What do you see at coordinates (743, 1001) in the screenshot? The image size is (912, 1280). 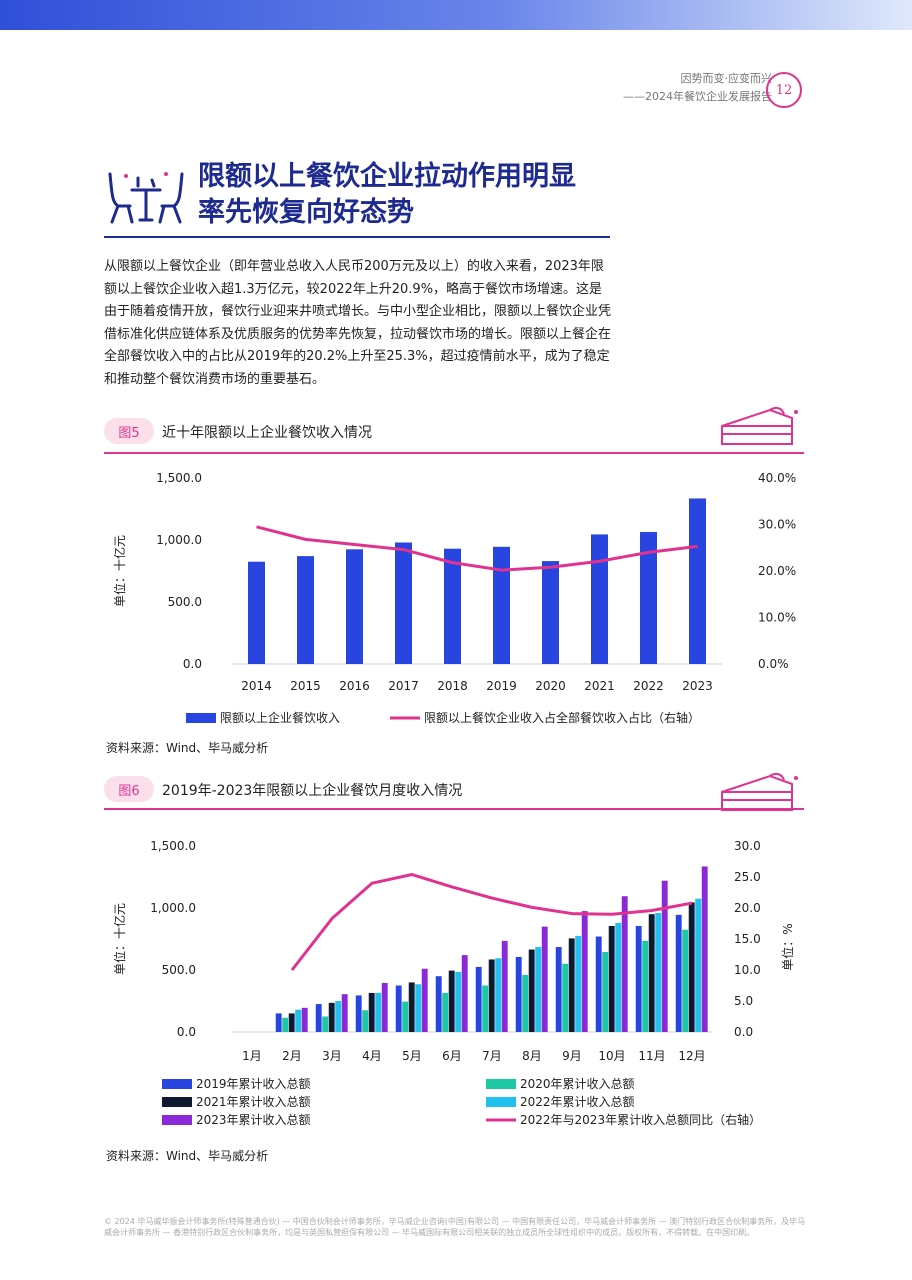 I see `y2-tick-label: 5.0` at bounding box center [743, 1001].